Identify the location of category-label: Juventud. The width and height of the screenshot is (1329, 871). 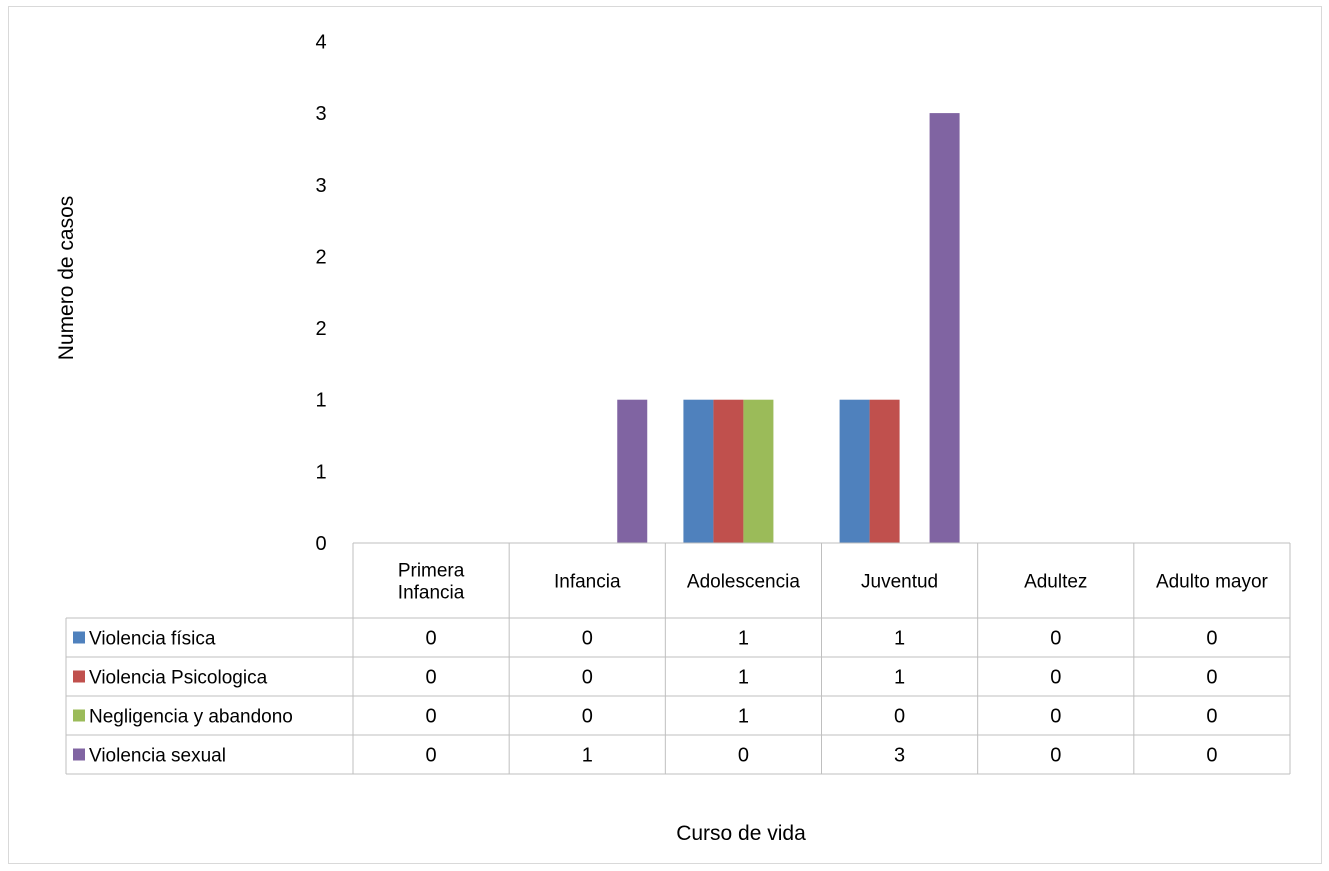
(899, 582).